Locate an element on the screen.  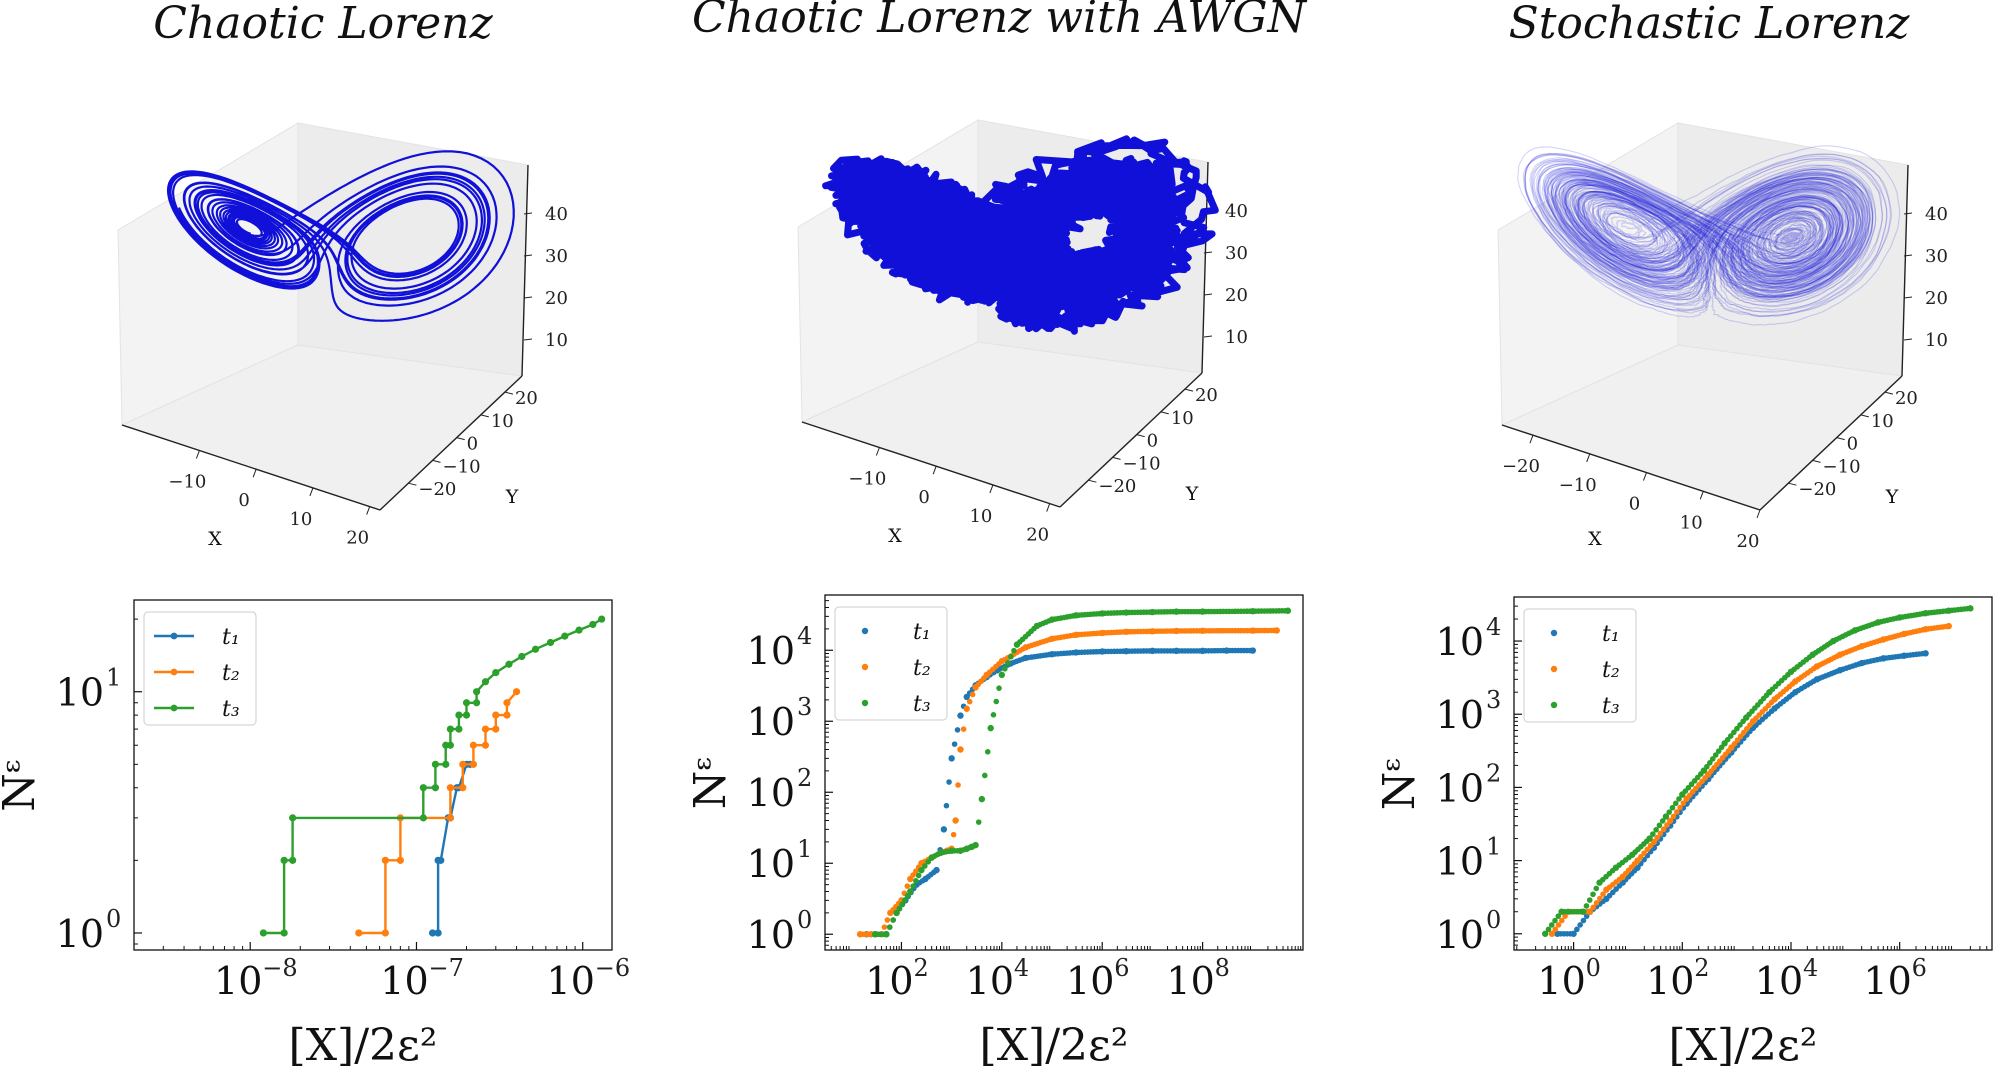
z-tick is located at coordinates (1908, 213).